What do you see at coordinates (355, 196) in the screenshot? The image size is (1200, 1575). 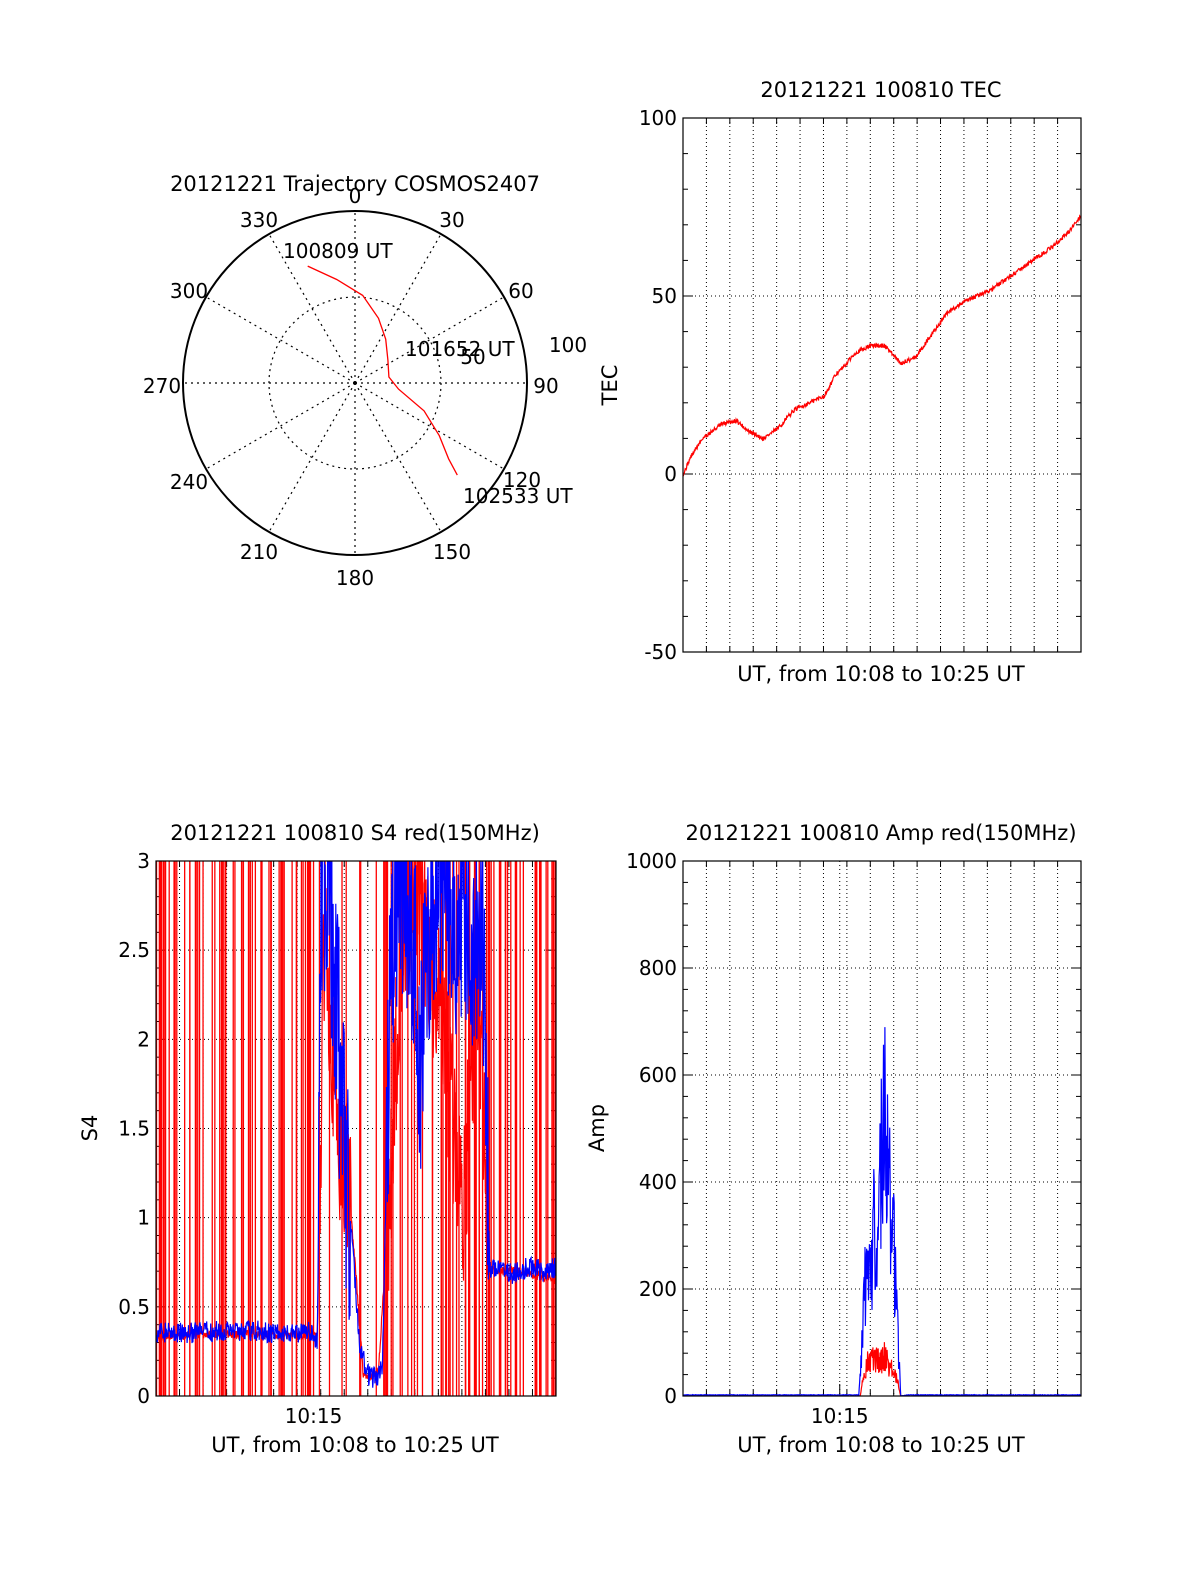 I see `polar-azimuth-label: 0` at bounding box center [355, 196].